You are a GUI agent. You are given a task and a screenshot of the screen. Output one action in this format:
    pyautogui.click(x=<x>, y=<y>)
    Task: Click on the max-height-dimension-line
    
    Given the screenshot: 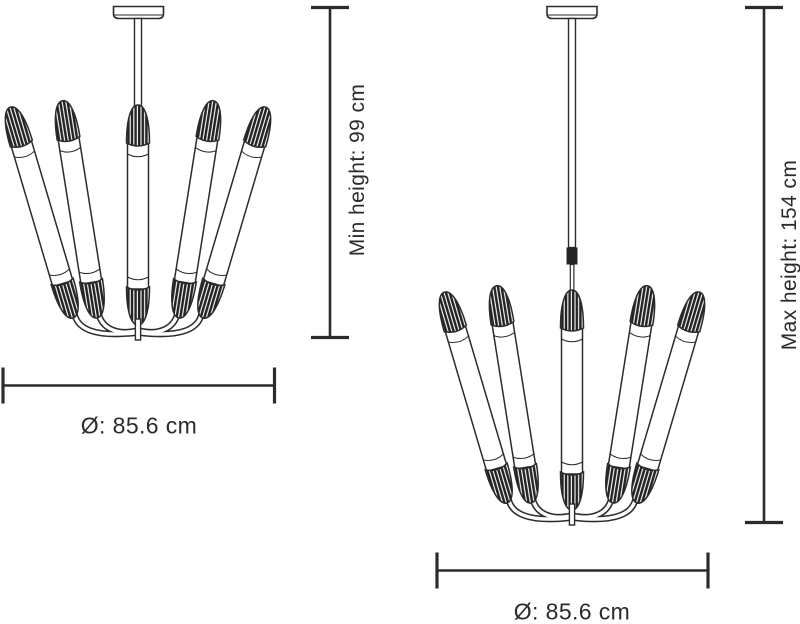 What is the action you would take?
    pyautogui.click(x=764, y=265)
    